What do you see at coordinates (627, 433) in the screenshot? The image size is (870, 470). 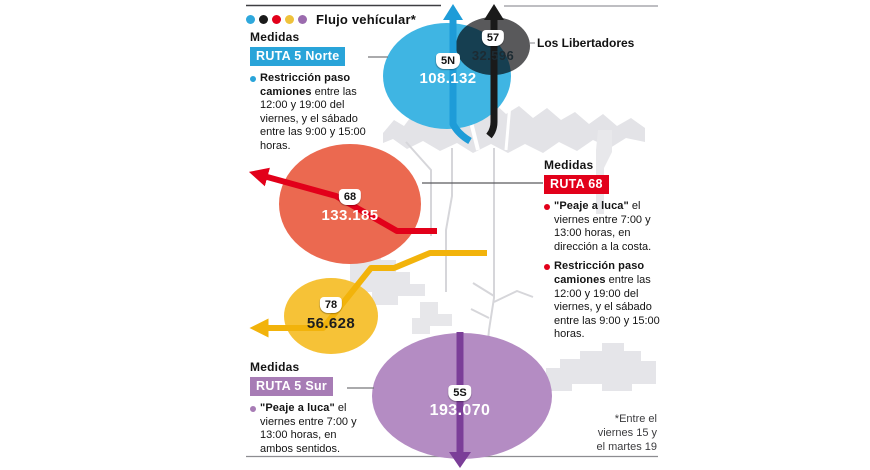 I see `footnote-line: viernes 15 y` at bounding box center [627, 433].